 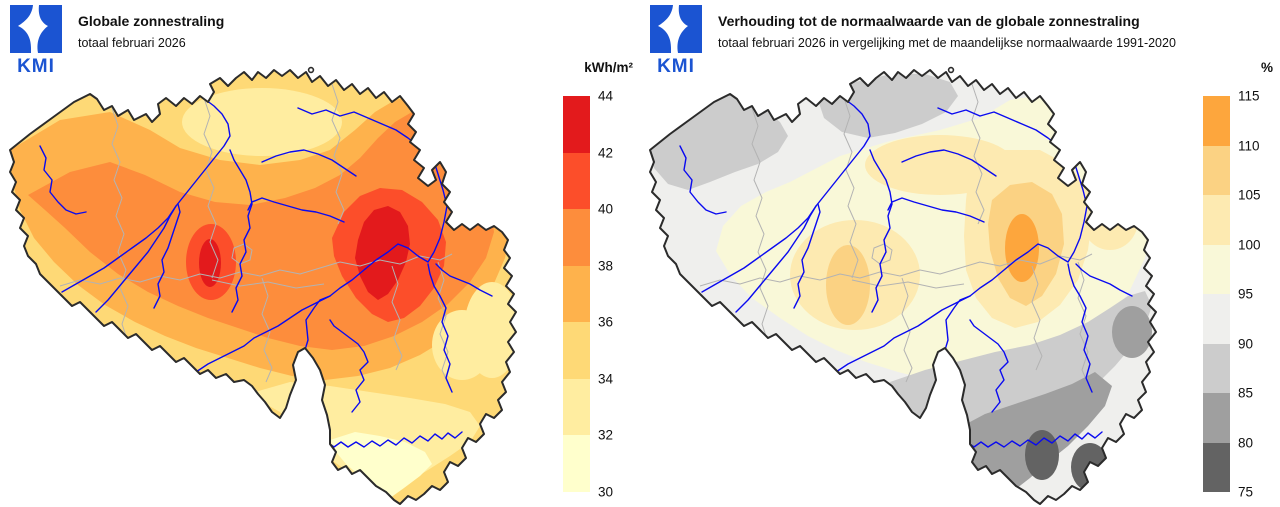 I want to click on legend: 115 110 105 100 95 90 85 80 75, so click(x=1241, y=294).